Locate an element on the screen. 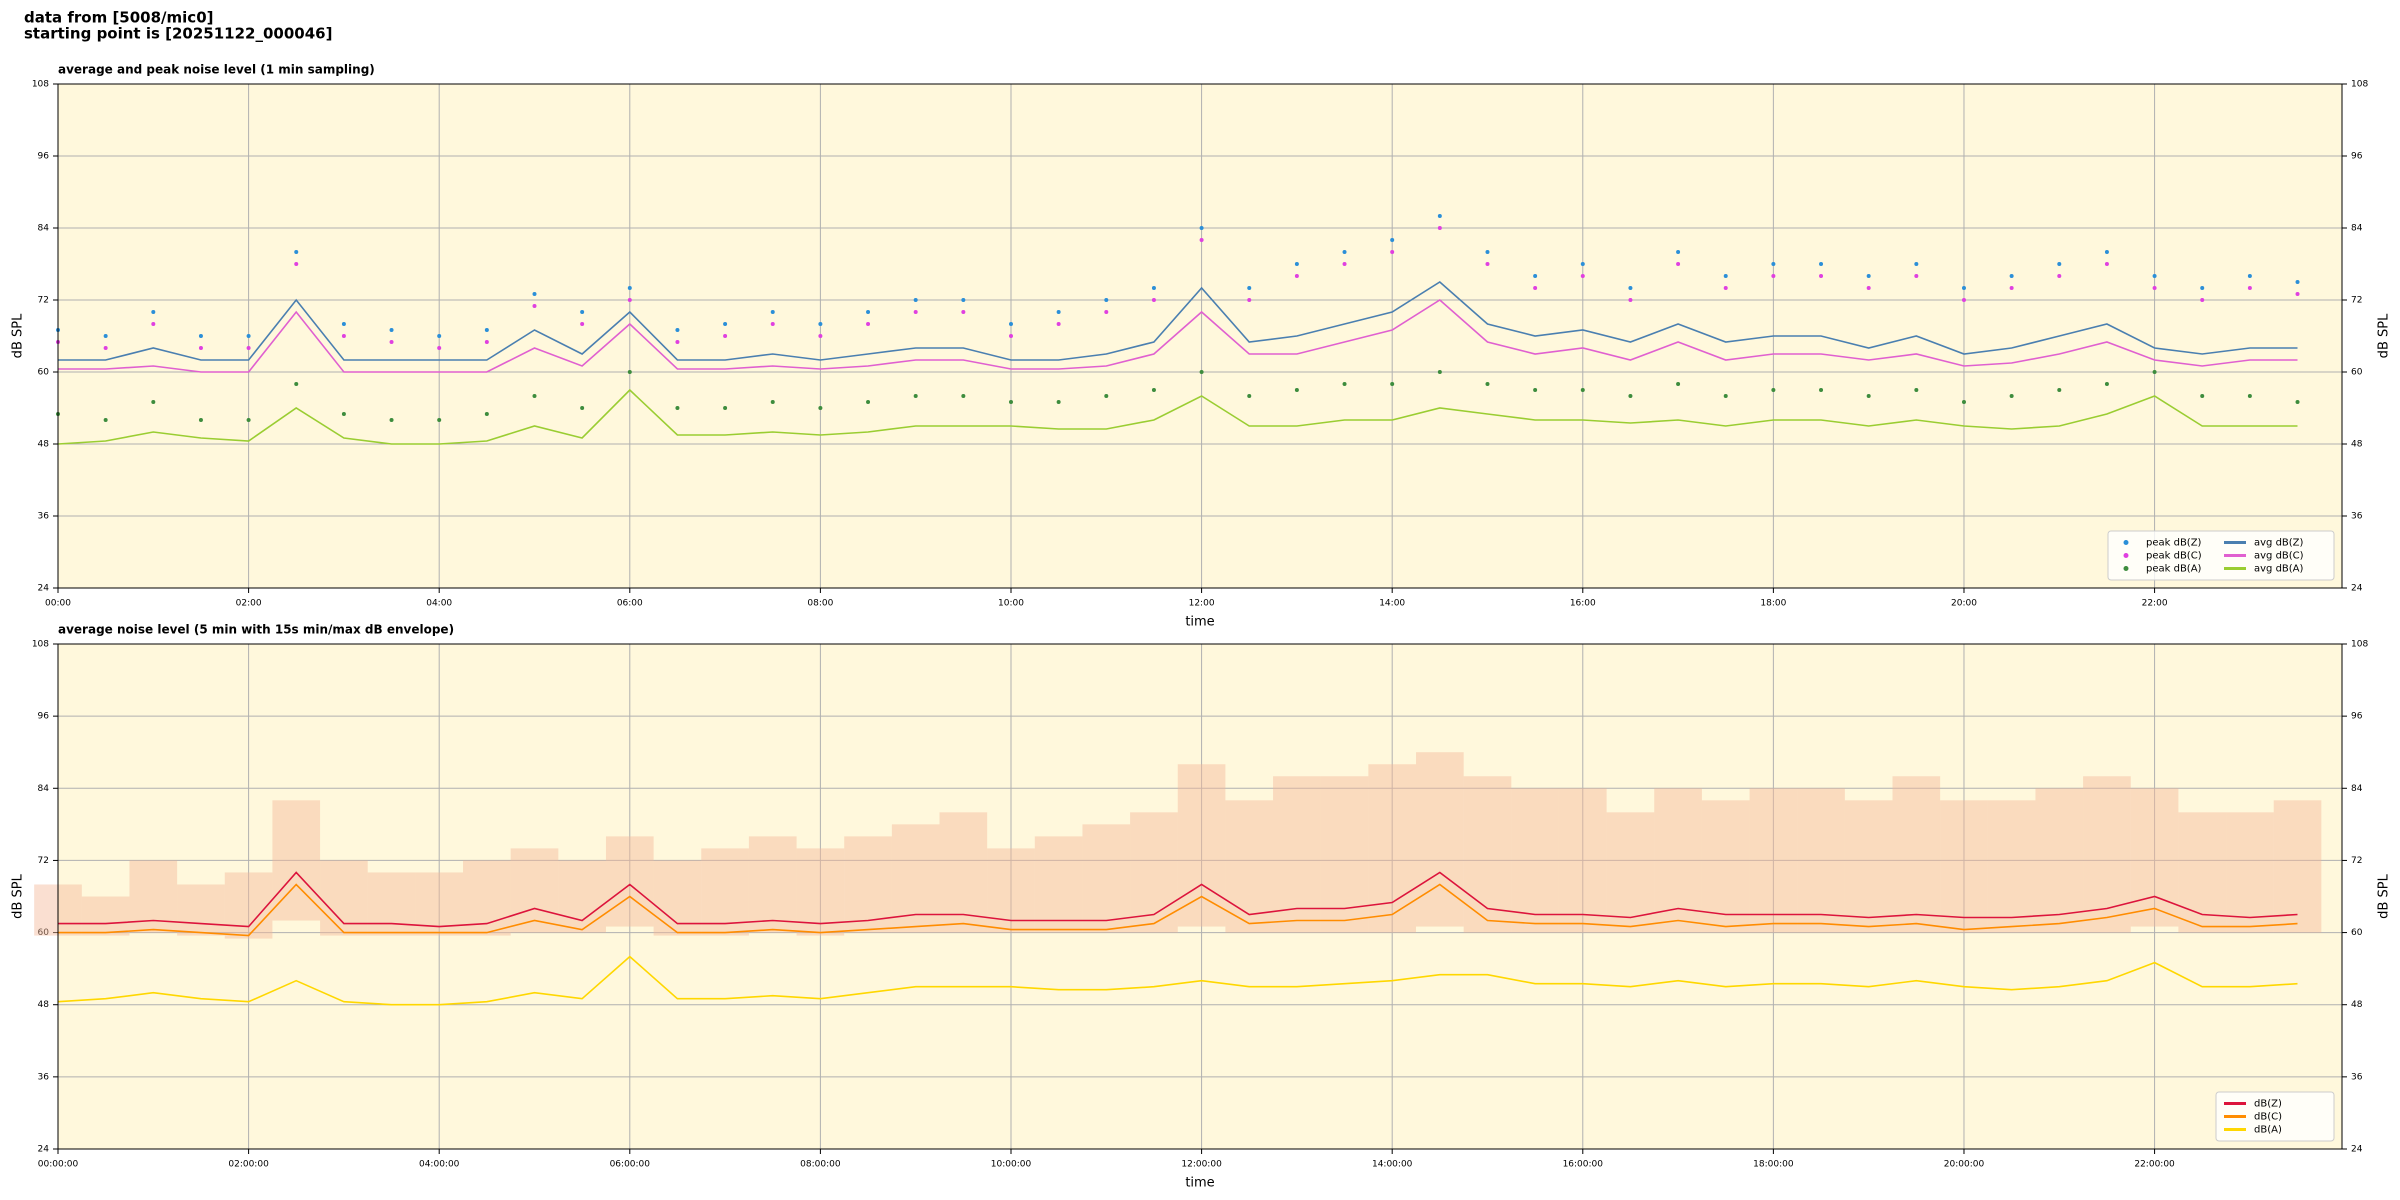 The image size is (2400, 1200). legend-label: peak dB(Z) is located at coordinates (2174, 543).